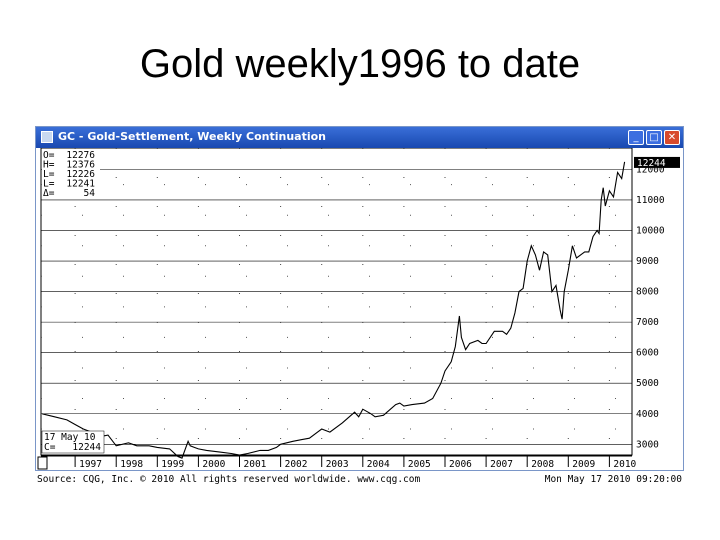 The image size is (720, 540). What do you see at coordinates (651, 163) in the screenshot?
I see `last-value-label: 12244` at bounding box center [651, 163].